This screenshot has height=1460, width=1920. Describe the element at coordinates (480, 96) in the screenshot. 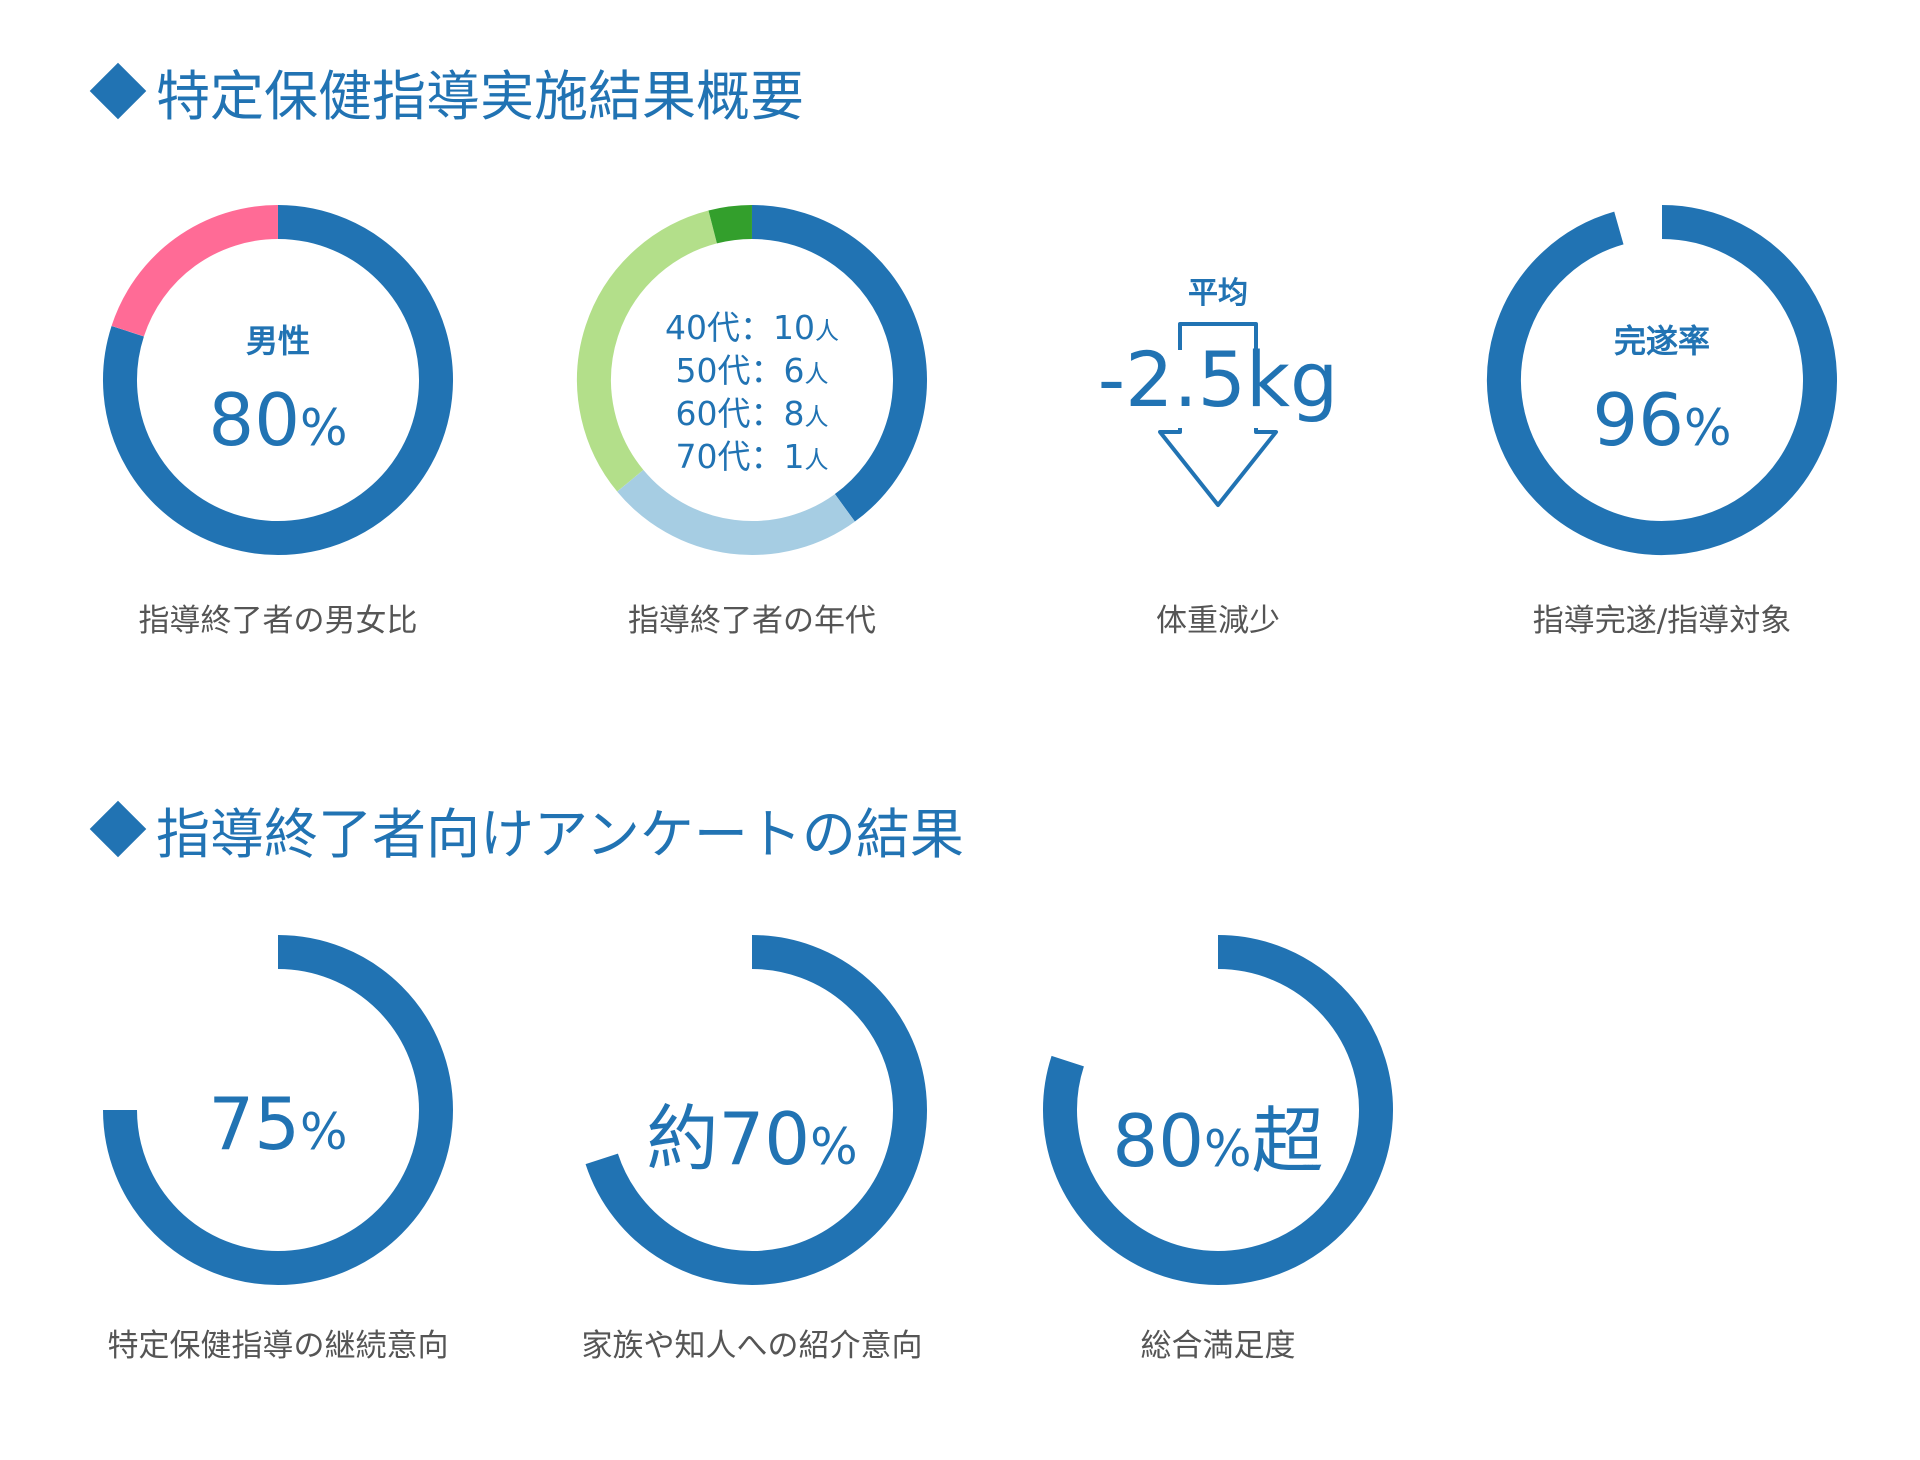

I see `section-title-summary-text: 特定保健指導実施結果概要` at that location.